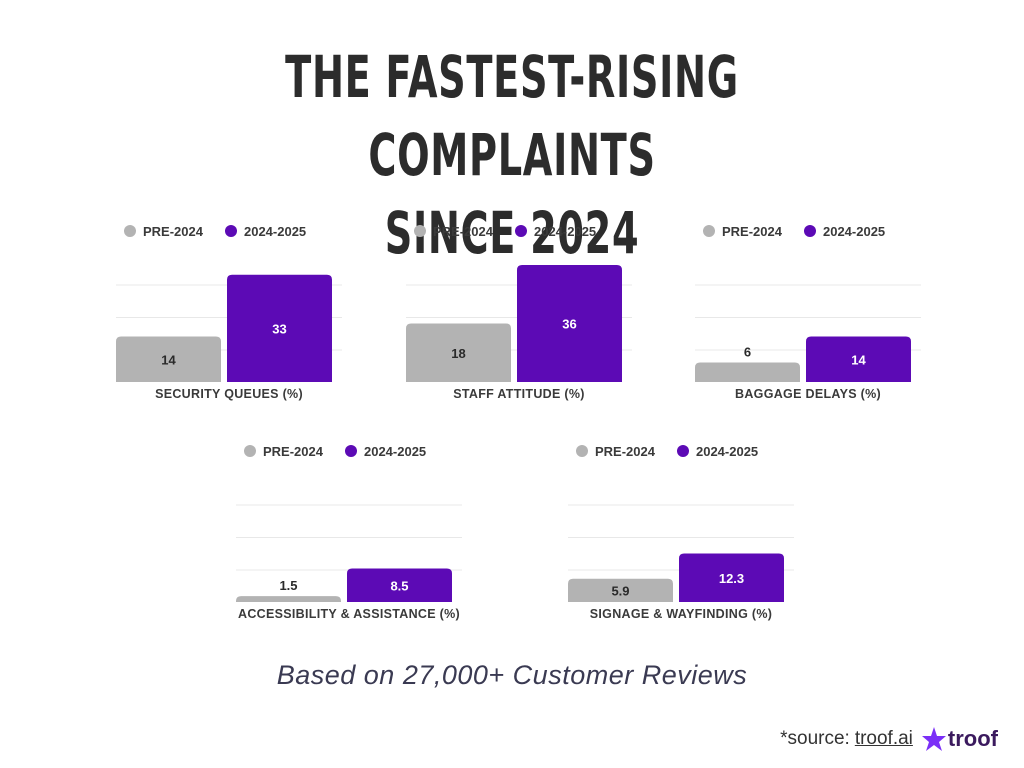  Describe the element at coordinates (972, 738) in the screenshot. I see `brand-name: troof` at that location.